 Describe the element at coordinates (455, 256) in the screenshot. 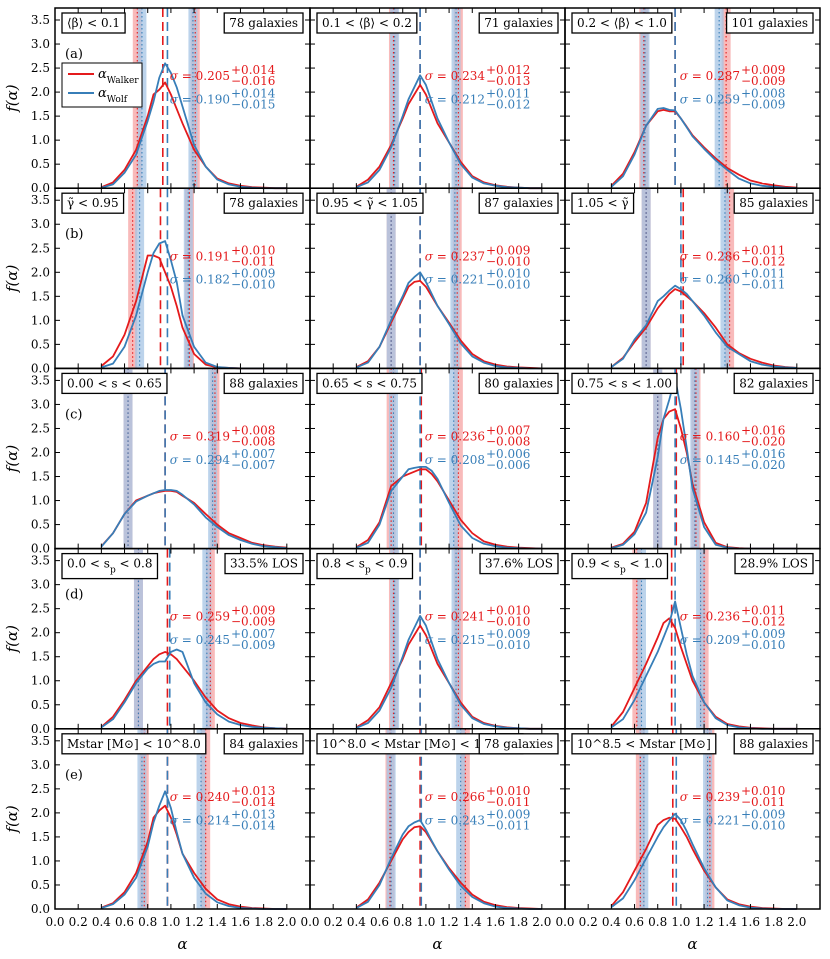

I see `walker-sigma-text: σ = 0.237` at that location.